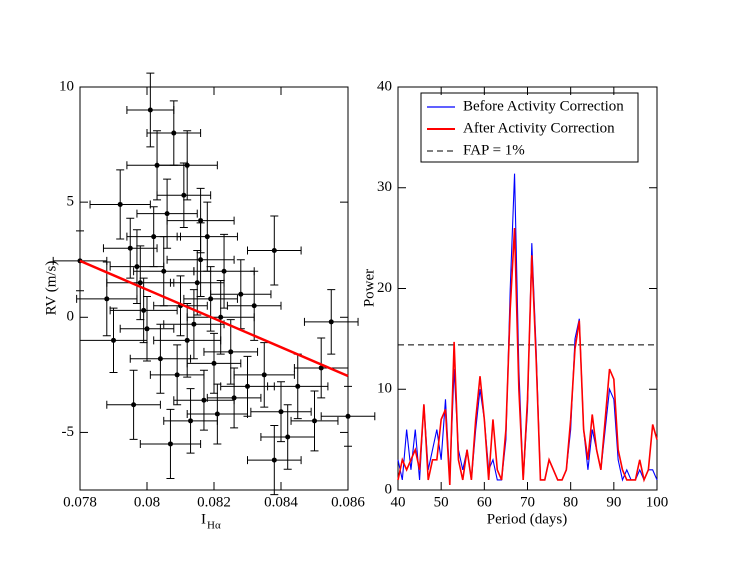 The image size is (747, 578). I want to click on y-tick-label: 30, so click(384, 187).